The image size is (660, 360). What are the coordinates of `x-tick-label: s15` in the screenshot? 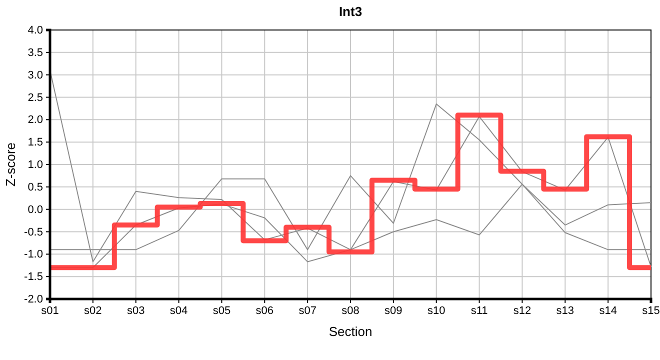 It's located at (651, 310).